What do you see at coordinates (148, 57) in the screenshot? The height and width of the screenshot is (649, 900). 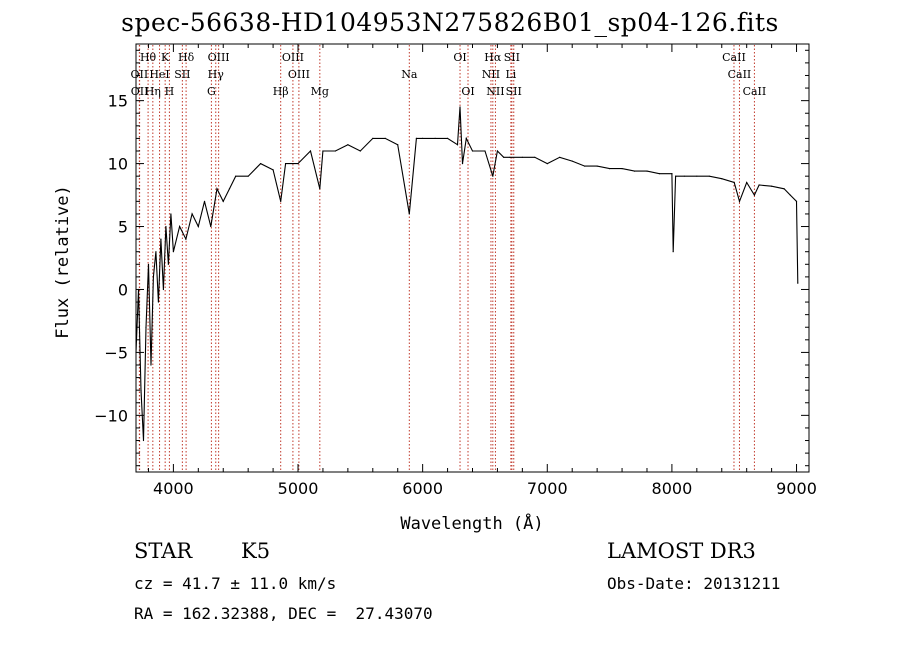 I see `line-label-0: Hθ` at bounding box center [148, 57].